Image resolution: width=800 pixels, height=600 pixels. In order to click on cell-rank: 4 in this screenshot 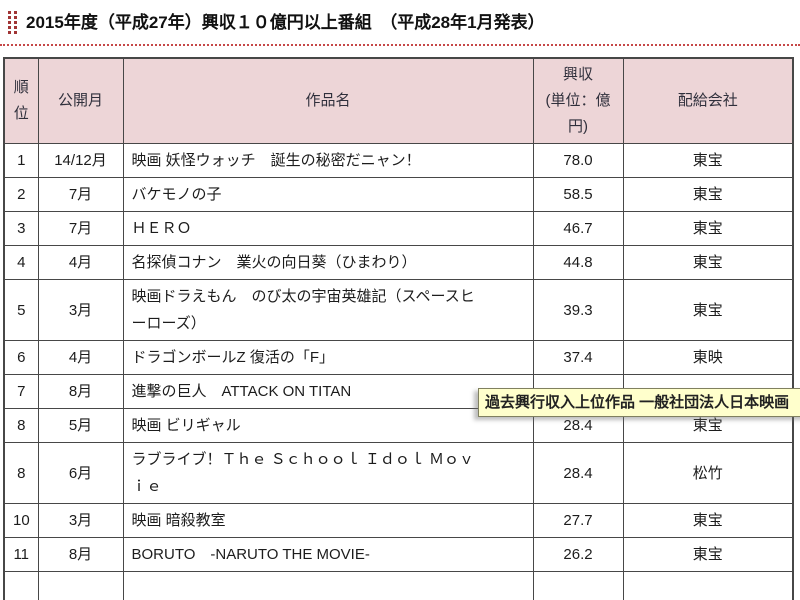, I will do `click(21, 262)`.